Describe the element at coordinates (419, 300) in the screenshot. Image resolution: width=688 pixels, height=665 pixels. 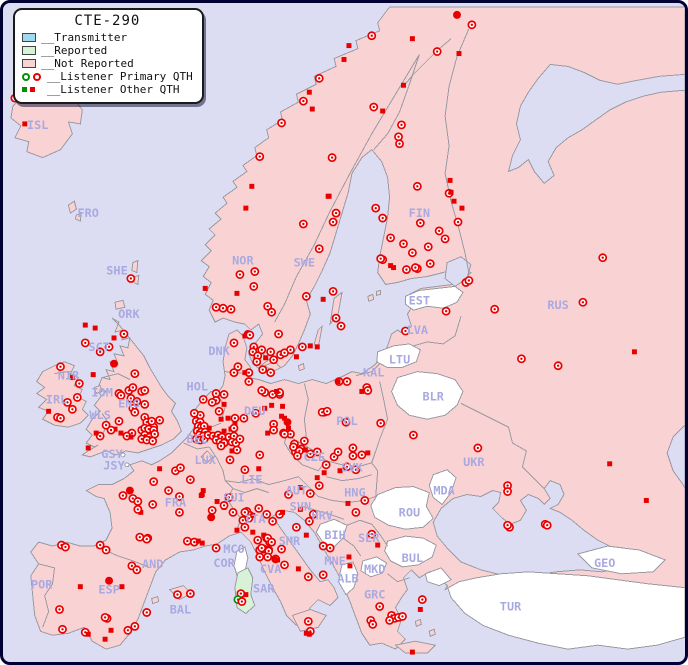
I see `country-label-est: EST` at that location.